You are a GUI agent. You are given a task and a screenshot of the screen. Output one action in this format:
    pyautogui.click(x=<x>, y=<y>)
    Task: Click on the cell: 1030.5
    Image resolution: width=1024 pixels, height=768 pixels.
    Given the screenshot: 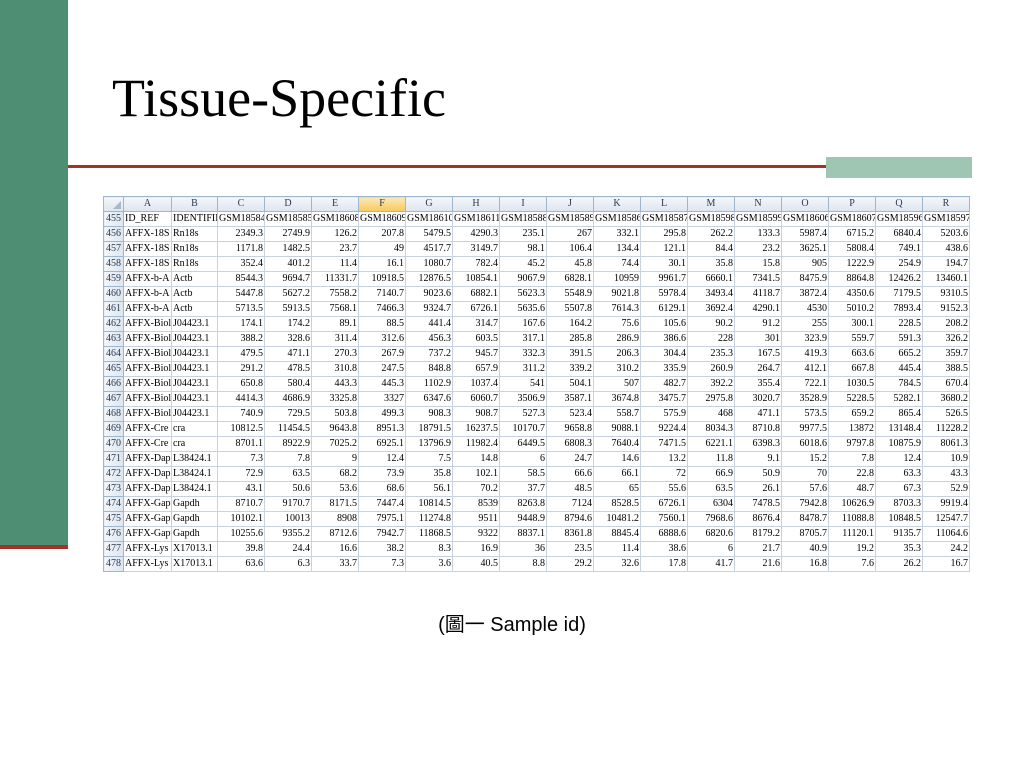 What is the action you would take?
    pyautogui.click(x=852, y=384)
    